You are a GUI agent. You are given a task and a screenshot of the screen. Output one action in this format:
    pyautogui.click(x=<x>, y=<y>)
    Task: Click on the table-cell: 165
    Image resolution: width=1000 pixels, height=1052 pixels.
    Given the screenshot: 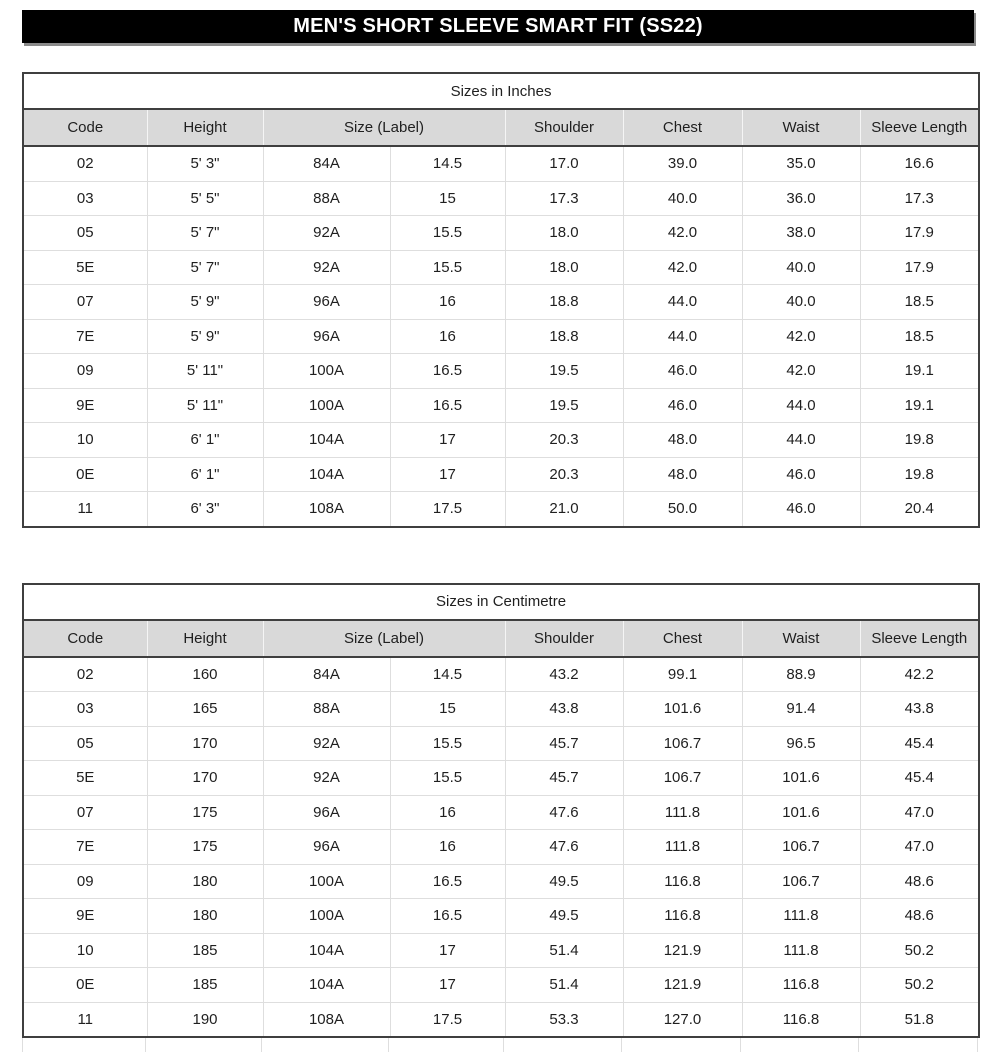 What is the action you would take?
    pyautogui.click(x=205, y=709)
    